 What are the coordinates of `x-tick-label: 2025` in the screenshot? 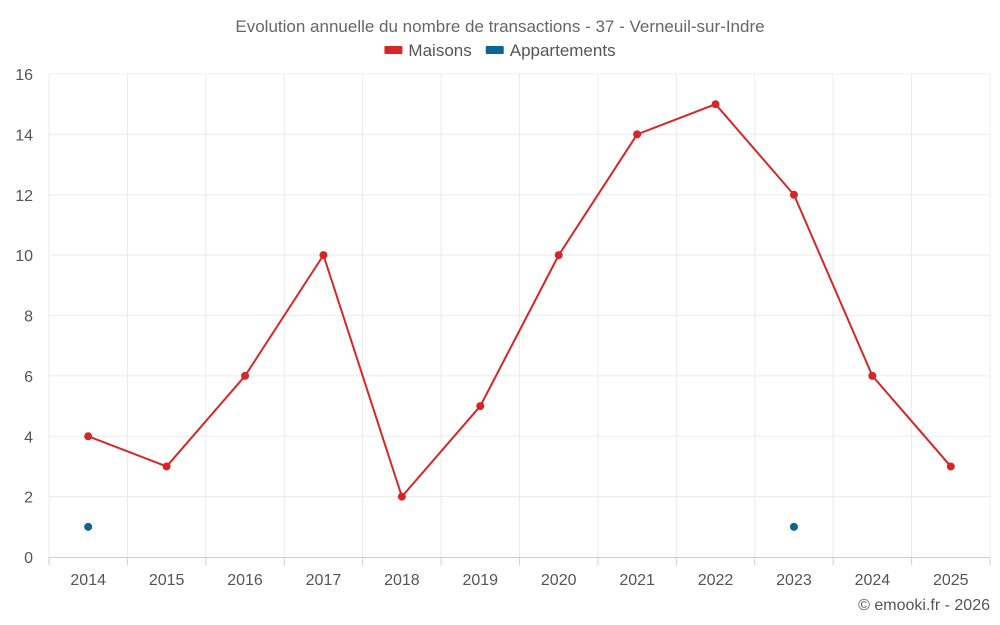 It's located at (951, 580).